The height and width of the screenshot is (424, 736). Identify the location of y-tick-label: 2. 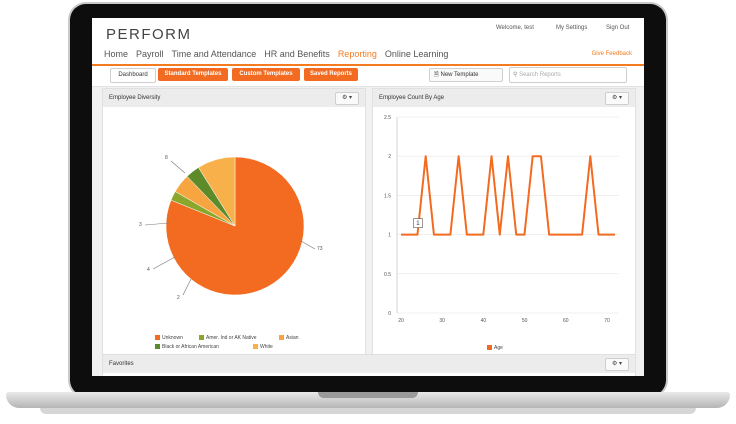
(389, 157).